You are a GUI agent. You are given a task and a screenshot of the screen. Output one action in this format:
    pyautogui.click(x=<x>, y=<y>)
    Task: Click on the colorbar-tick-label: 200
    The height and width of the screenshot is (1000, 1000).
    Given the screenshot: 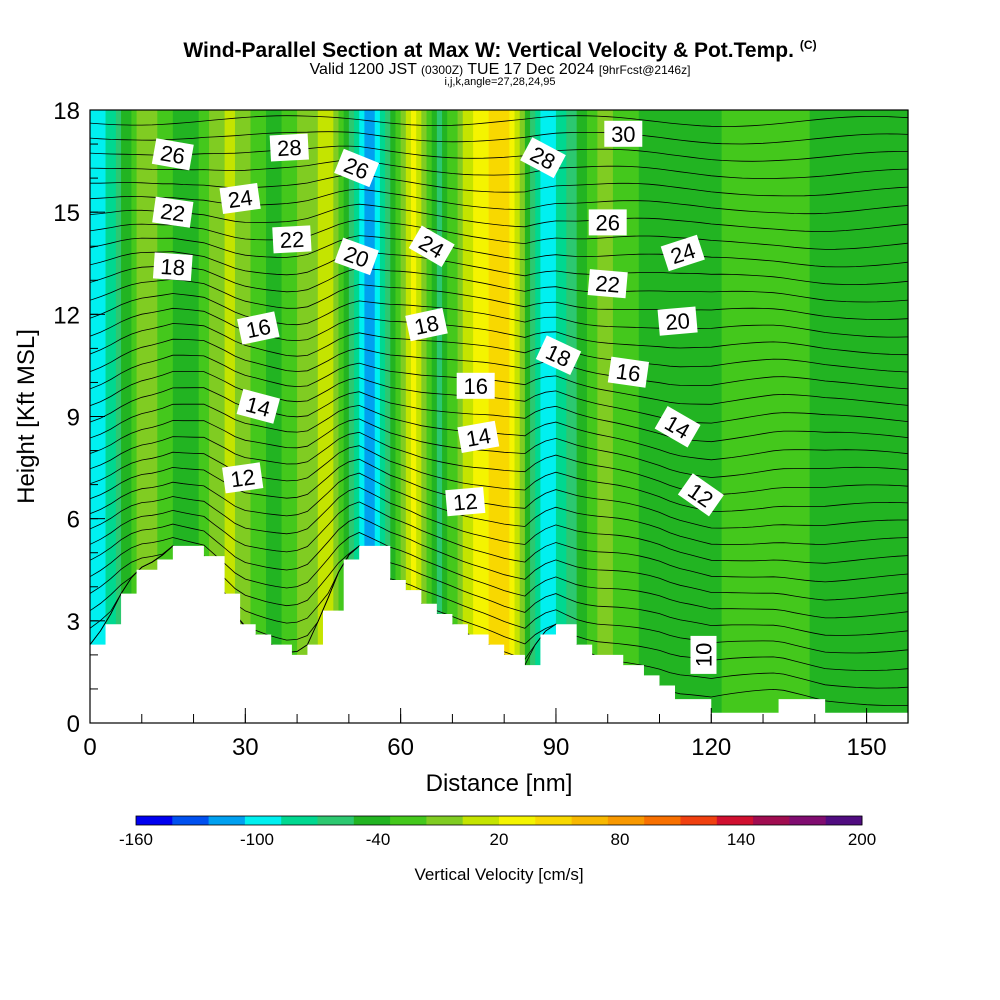 What is the action you would take?
    pyautogui.click(x=862, y=839)
    